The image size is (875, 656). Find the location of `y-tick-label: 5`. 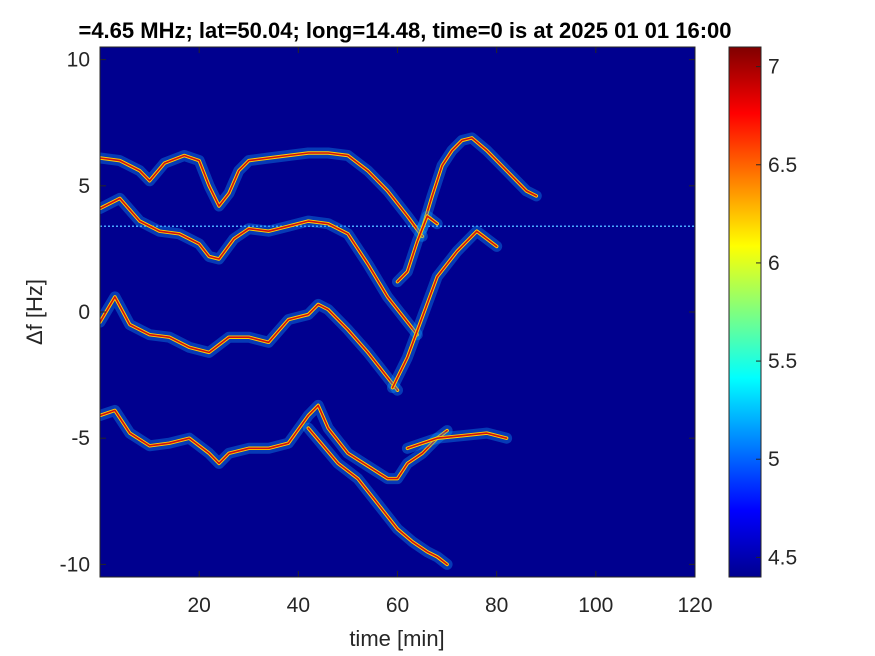

y-tick-label: 5 is located at coordinates (84, 186).